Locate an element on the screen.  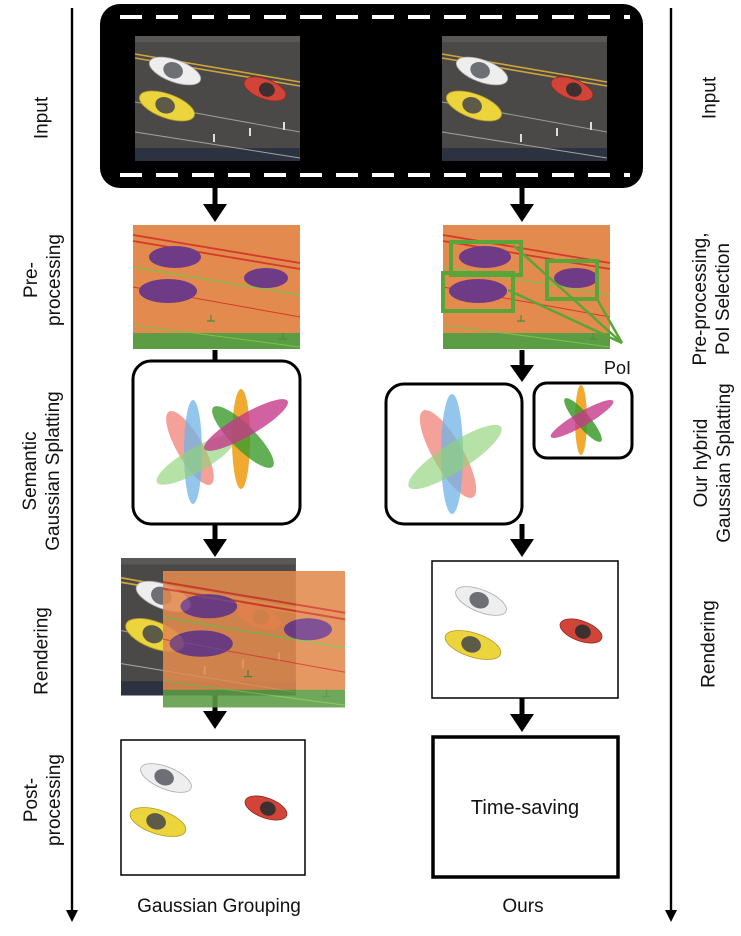
rendering-left-stack is located at coordinates (233, 633).